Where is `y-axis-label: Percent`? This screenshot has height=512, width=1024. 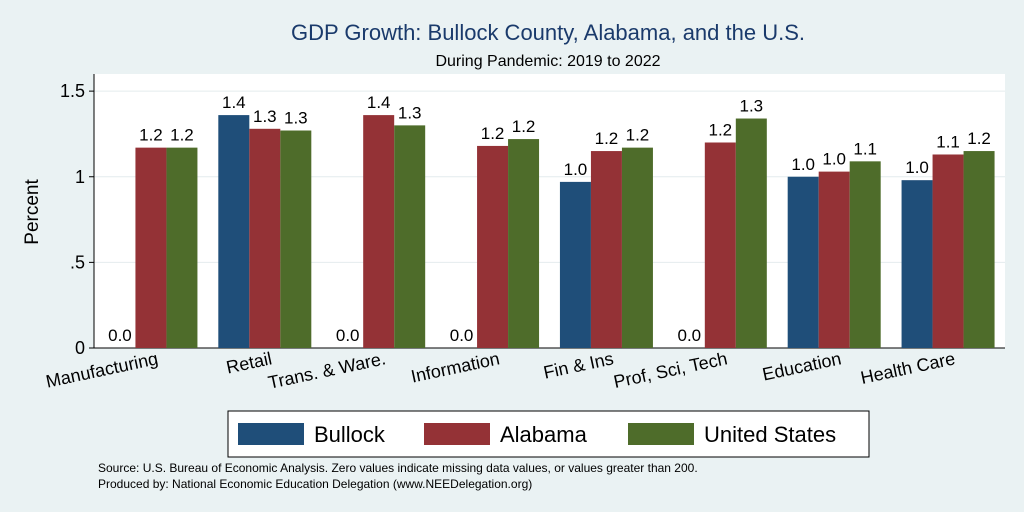 y-axis-label: Percent is located at coordinates (32, 212).